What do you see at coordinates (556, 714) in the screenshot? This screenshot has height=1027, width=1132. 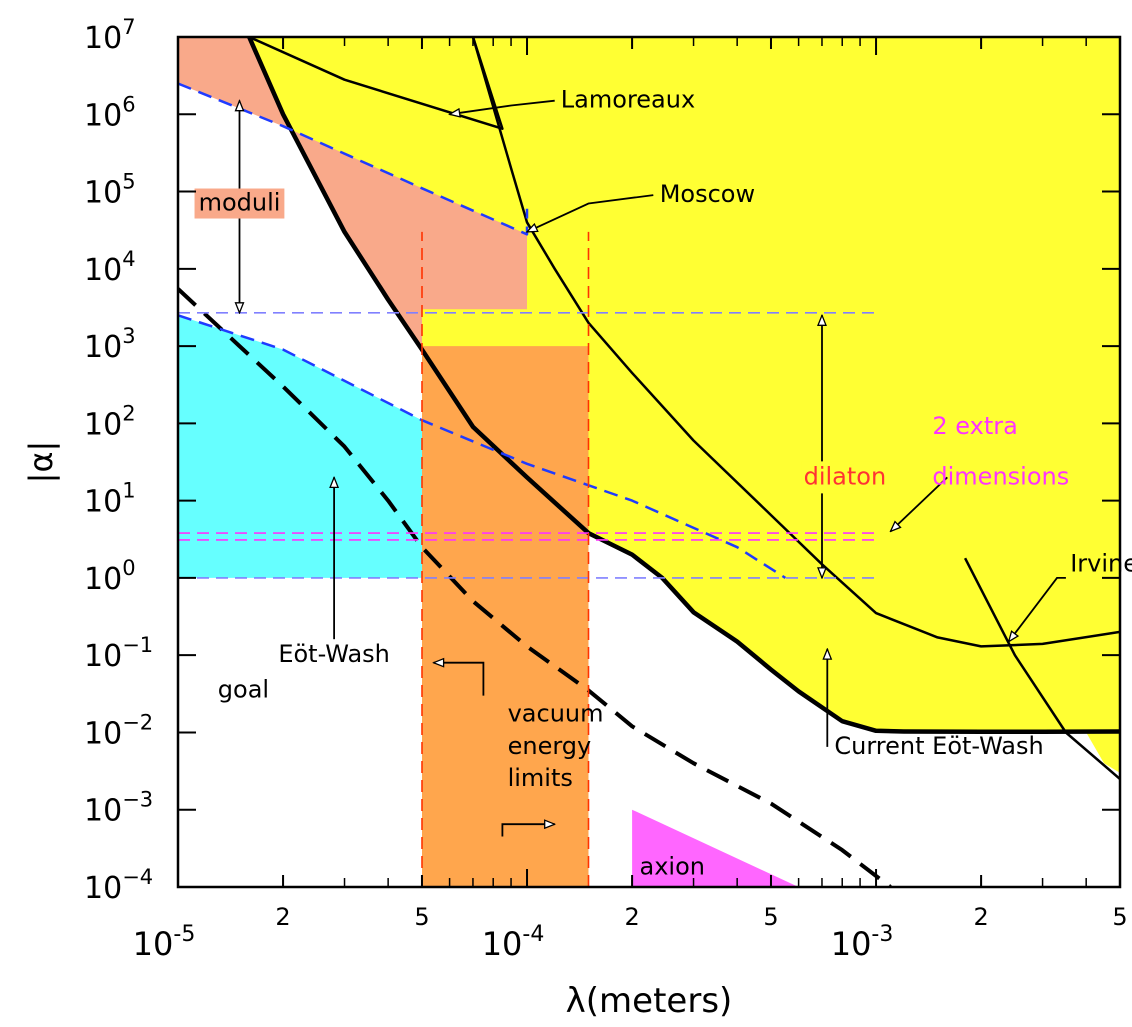 I see `vacuum-label-1: vacuum` at bounding box center [556, 714].